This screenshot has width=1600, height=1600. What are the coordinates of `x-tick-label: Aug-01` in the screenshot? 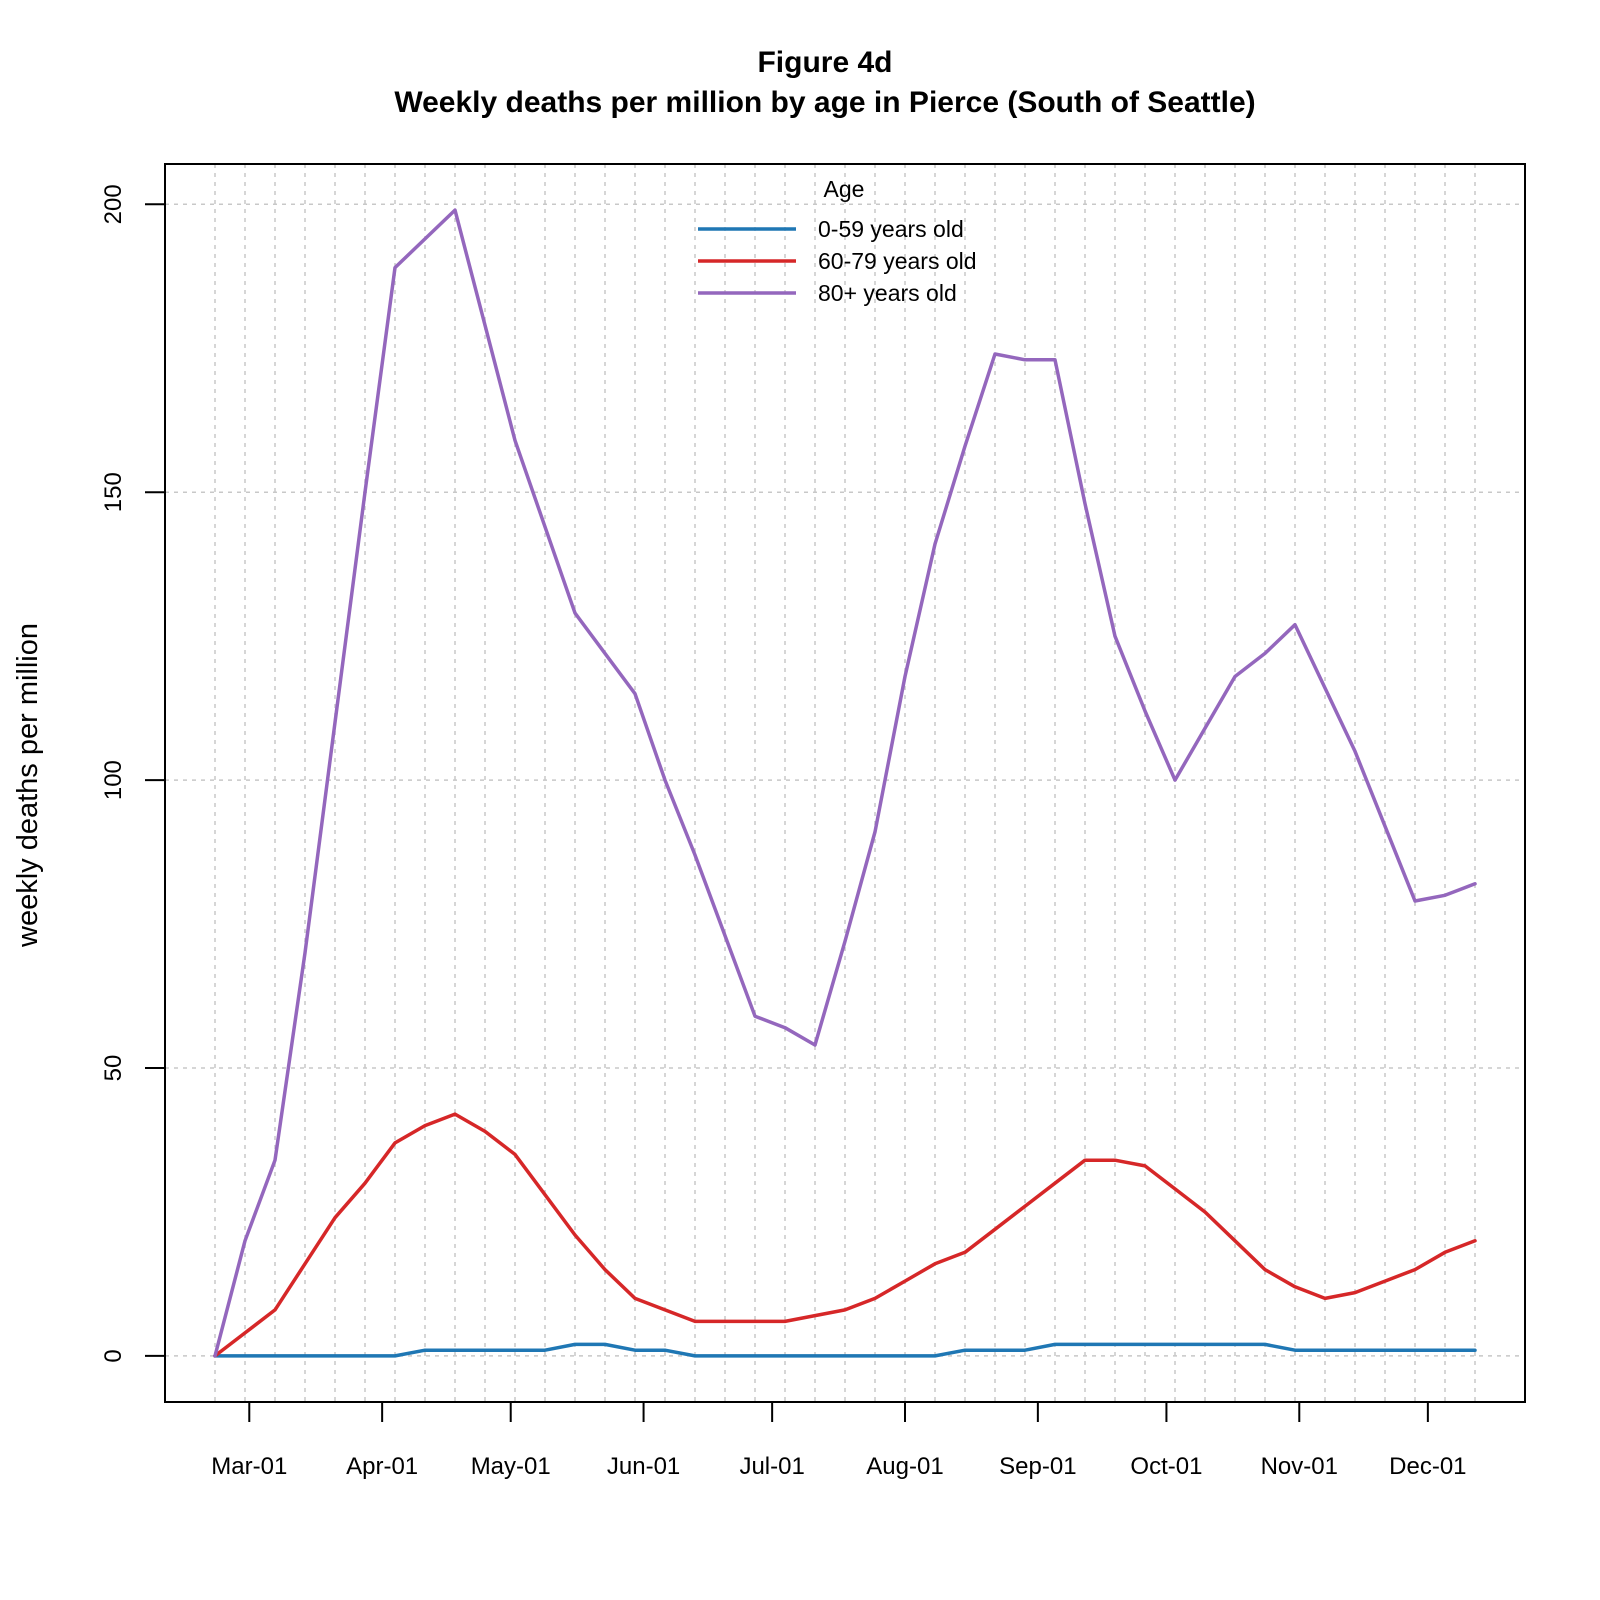 It's located at (904, 1466).